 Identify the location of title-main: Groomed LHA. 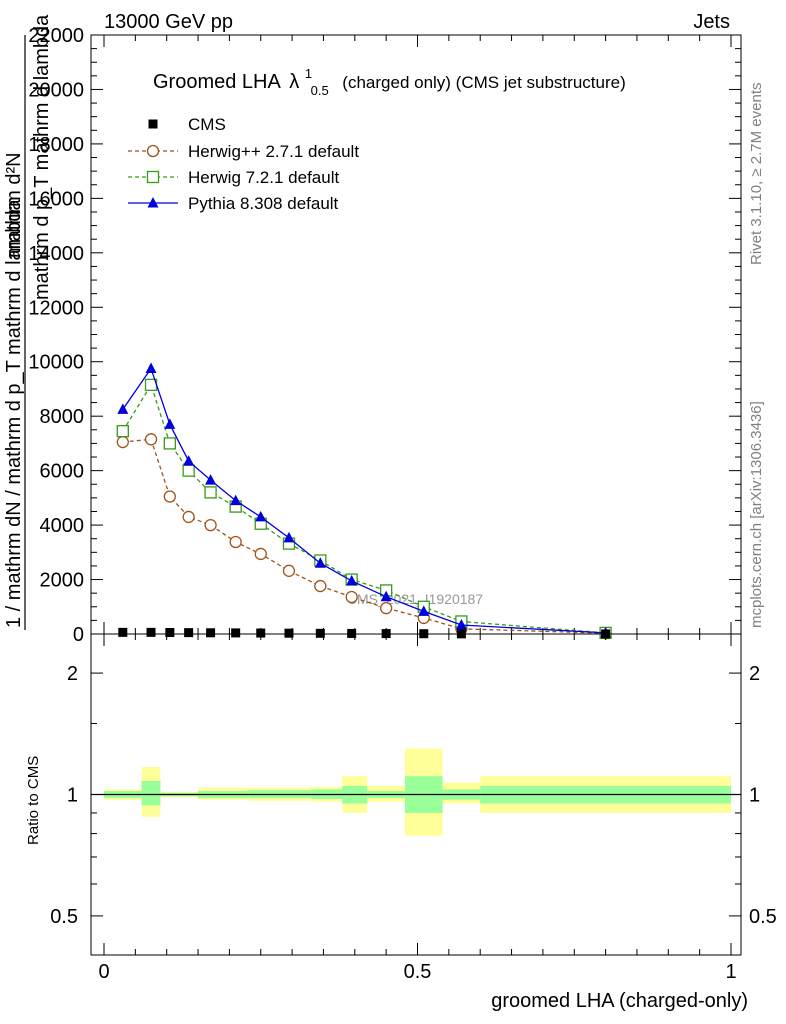
(217, 82).